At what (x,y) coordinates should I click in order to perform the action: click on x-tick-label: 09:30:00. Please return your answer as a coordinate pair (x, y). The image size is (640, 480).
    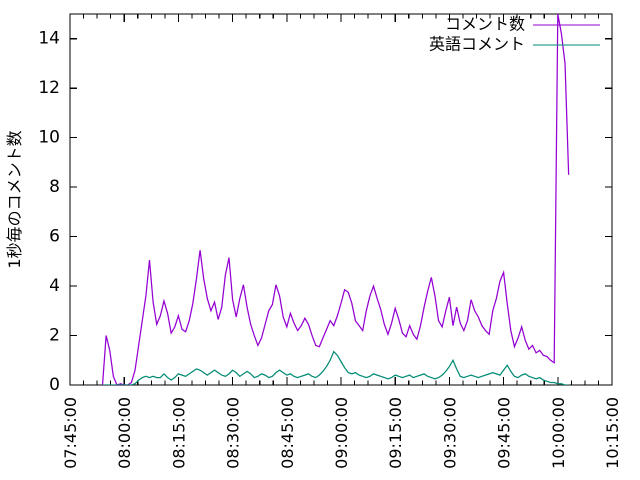
    Looking at the image, I should click on (449, 433).